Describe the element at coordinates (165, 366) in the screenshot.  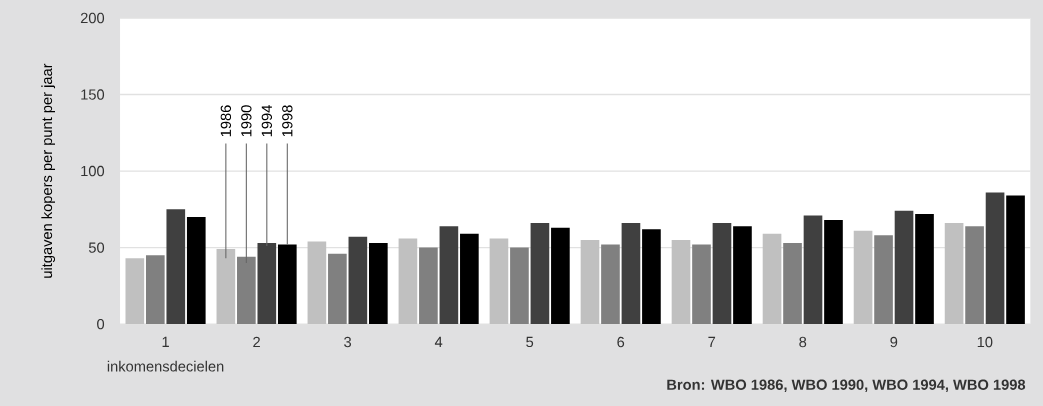
I see `x-axis-title: inkomensdecielen` at that location.